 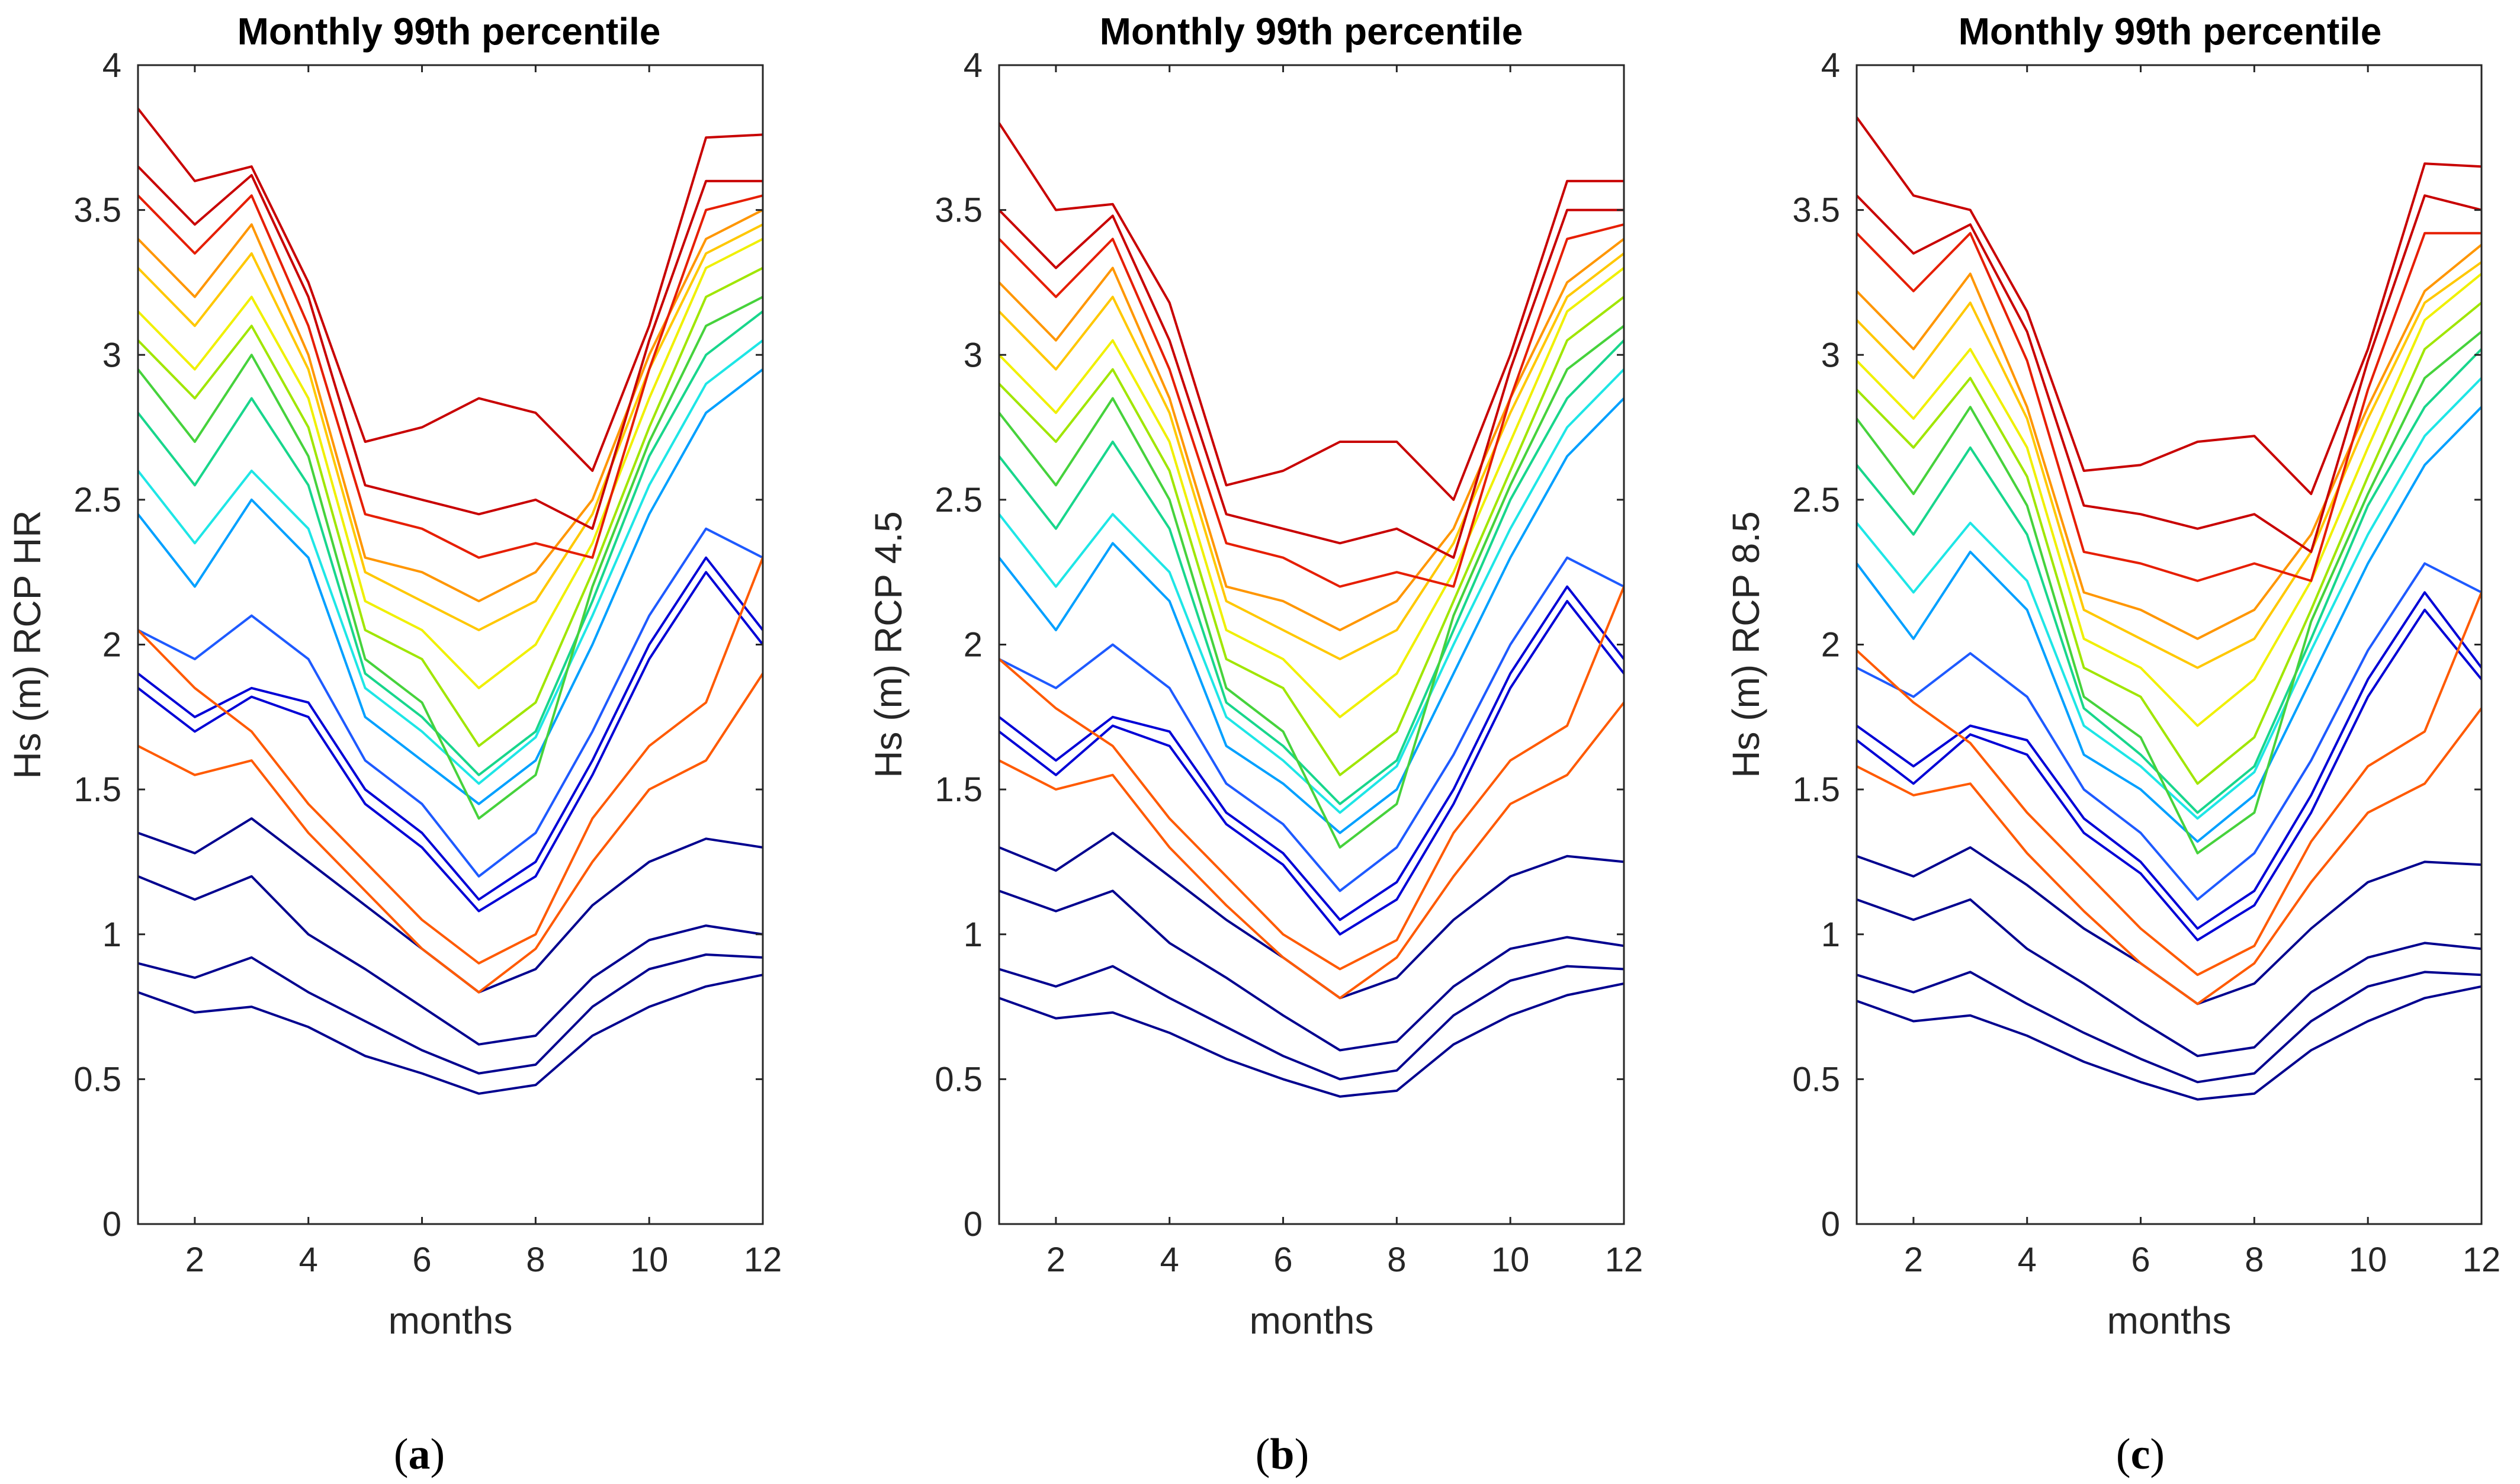 What do you see at coordinates (2140, 1455) in the screenshot?
I see `panel-caption: (c)` at bounding box center [2140, 1455].